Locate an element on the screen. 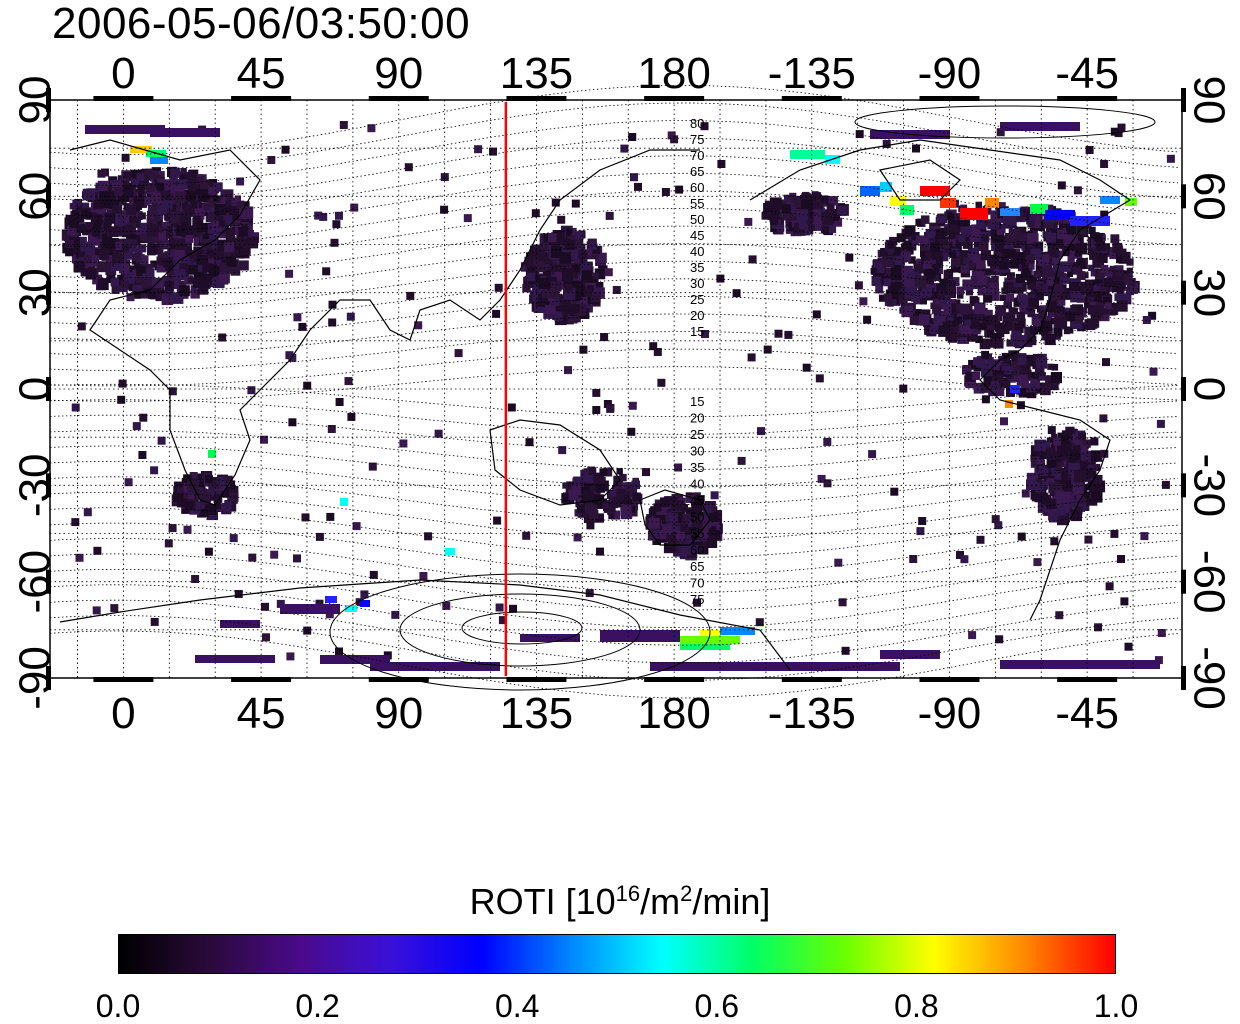 This screenshot has width=1240, height=1024. lat-tick-left: -90 is located at coordinates (35, 678).